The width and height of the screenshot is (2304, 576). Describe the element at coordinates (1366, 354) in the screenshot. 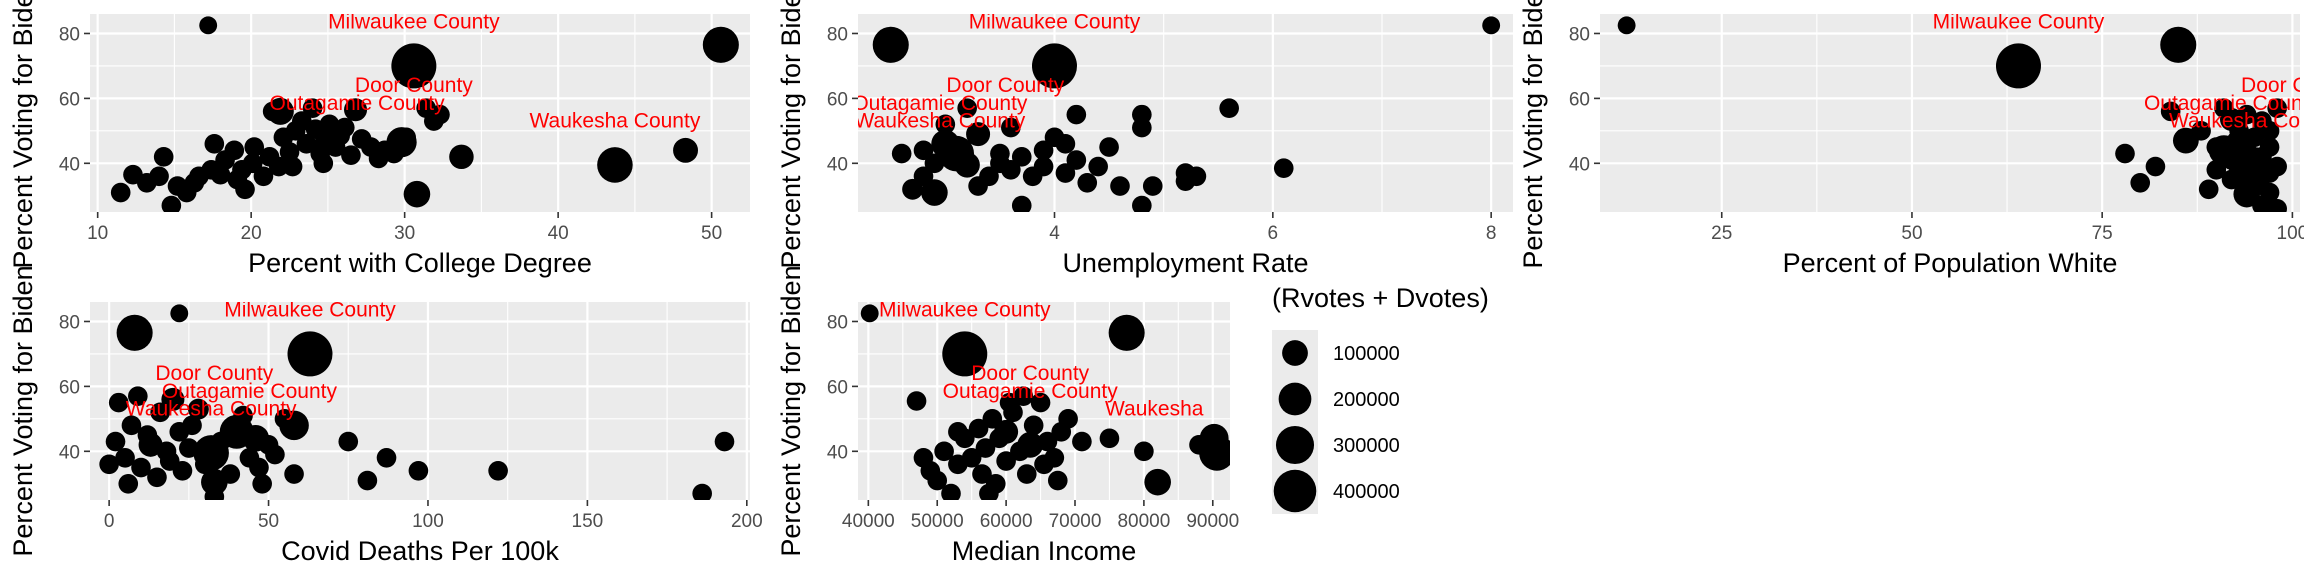

I see `legend-label: 100000` at that location.